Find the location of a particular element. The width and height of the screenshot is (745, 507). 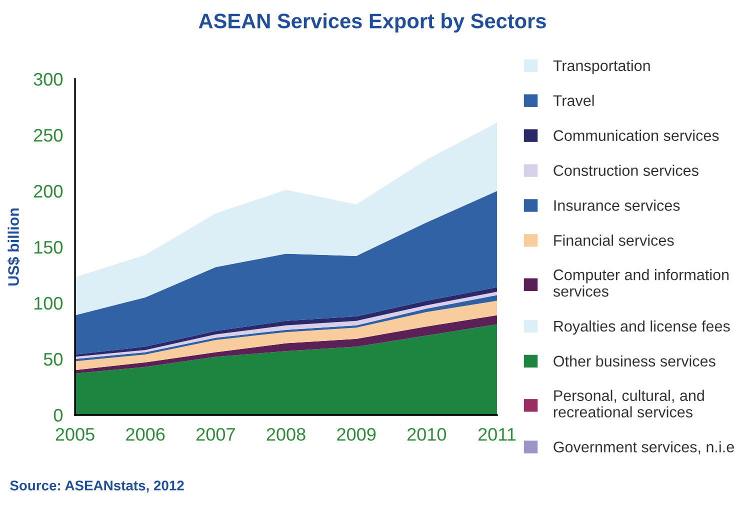

legend-label: Insurance services is located at coordinates (617, 205).